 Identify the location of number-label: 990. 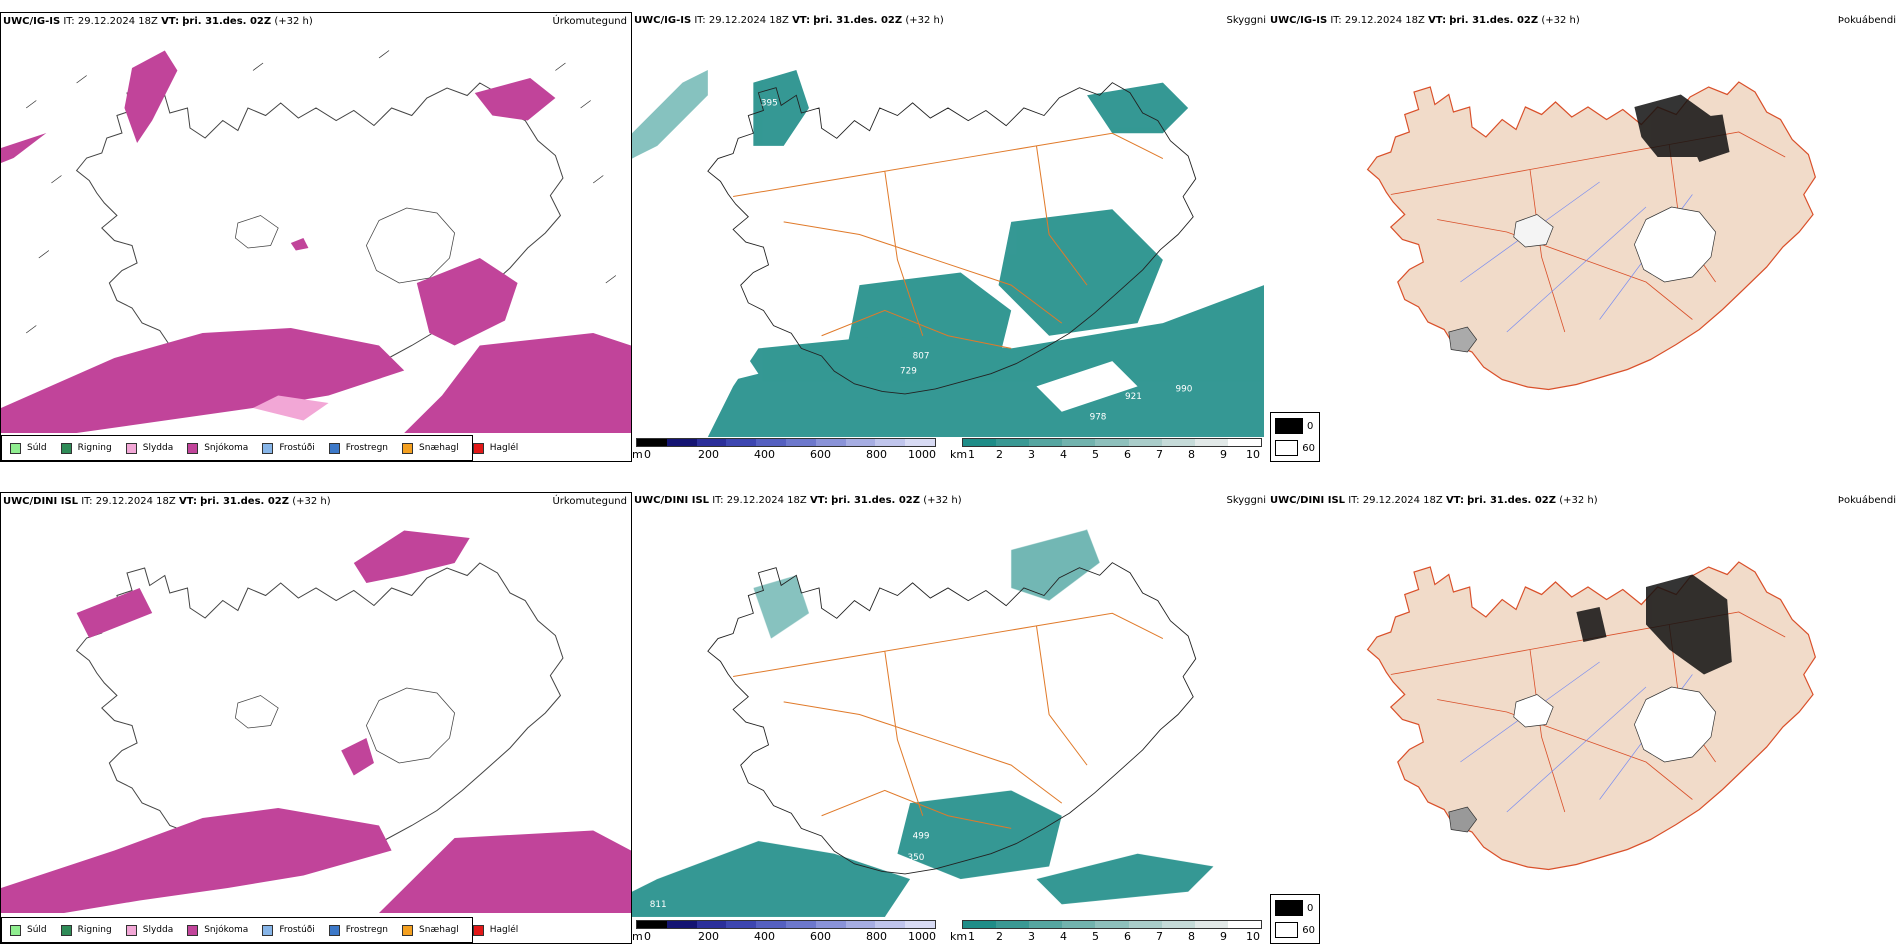
(1184, 389).